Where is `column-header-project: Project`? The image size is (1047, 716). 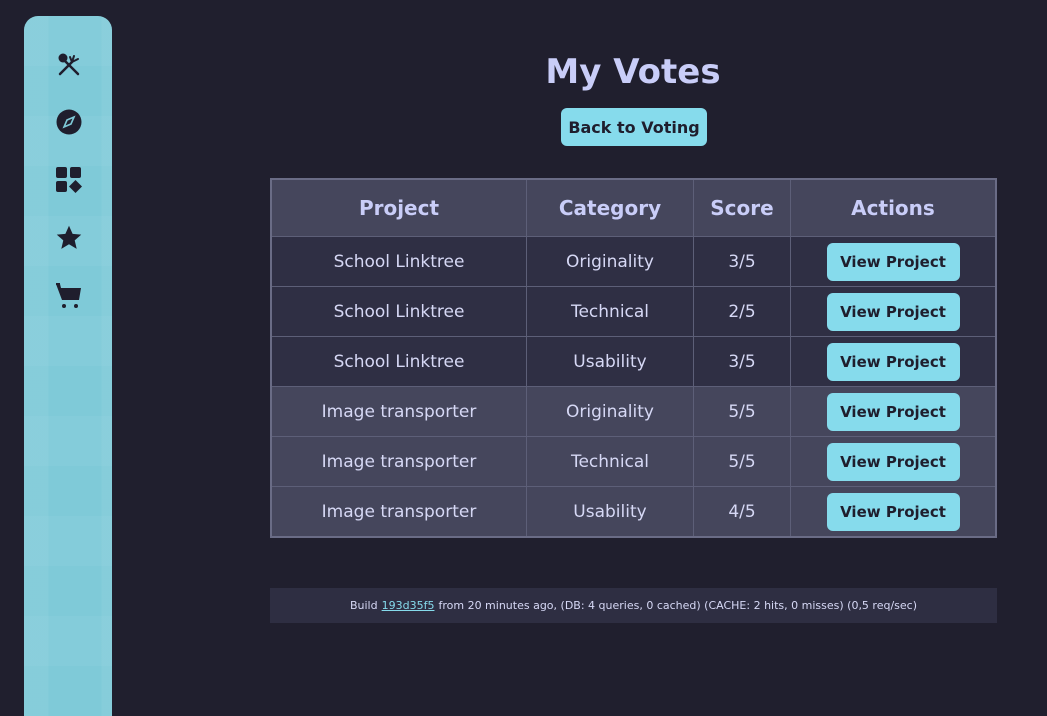
column-header-project: Project is located at coordinates (398, 207).